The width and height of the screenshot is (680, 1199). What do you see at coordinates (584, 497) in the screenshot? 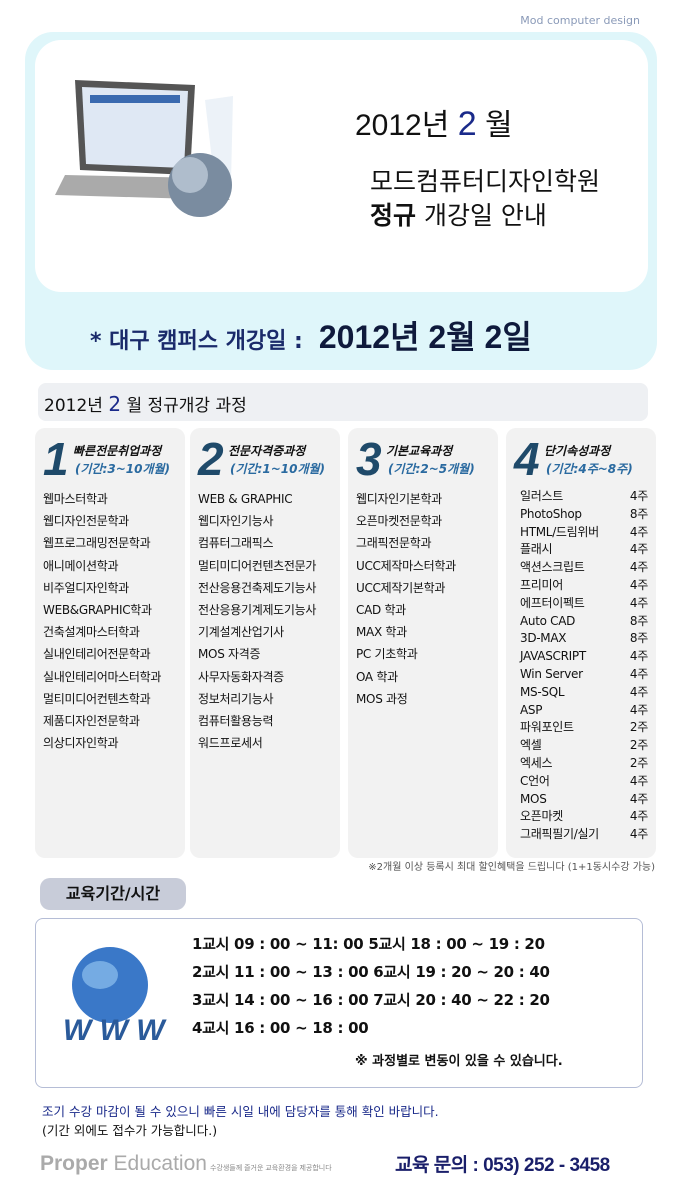
I see `course-item: 일러스트 4주` at bounding box center [584, 497].